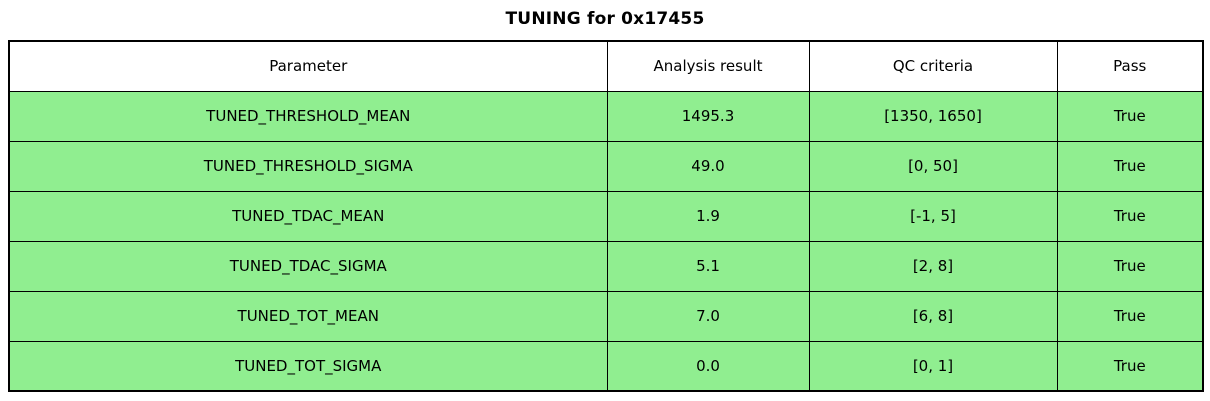 The height and width of the screenshot is (401, 1210). Describe the element at coordinates (708, 366) in the screenshot. I see `cell-analysis-result: 0.0` at that location.